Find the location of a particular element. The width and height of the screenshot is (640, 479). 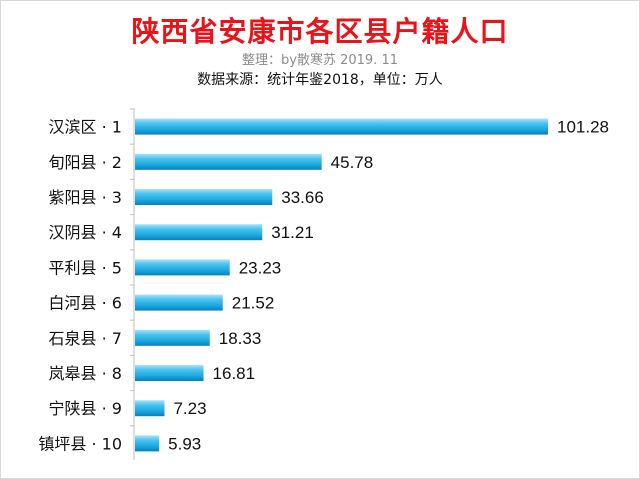

category-label: 镇坪县 · 10 is located at coordinates (80, 443).